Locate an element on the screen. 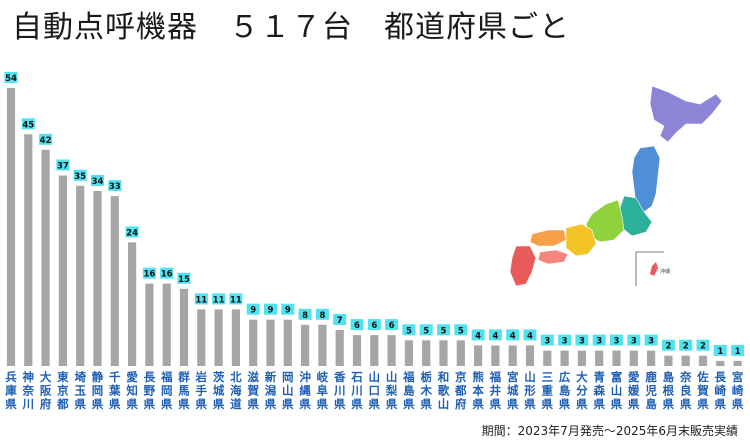  map-region-chugoku is located at coordinates (548, 238).